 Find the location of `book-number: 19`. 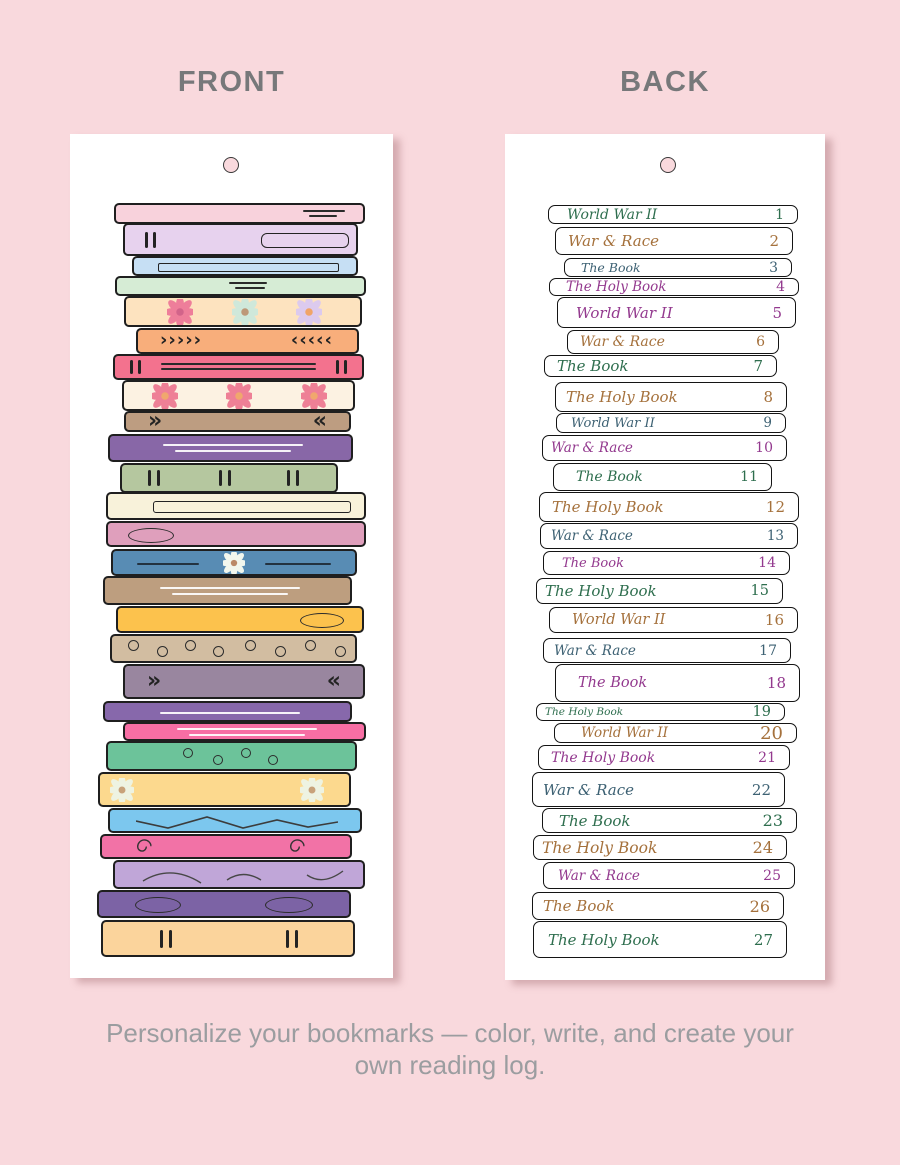

book-number: 19 is located at coordinates (761, 712).